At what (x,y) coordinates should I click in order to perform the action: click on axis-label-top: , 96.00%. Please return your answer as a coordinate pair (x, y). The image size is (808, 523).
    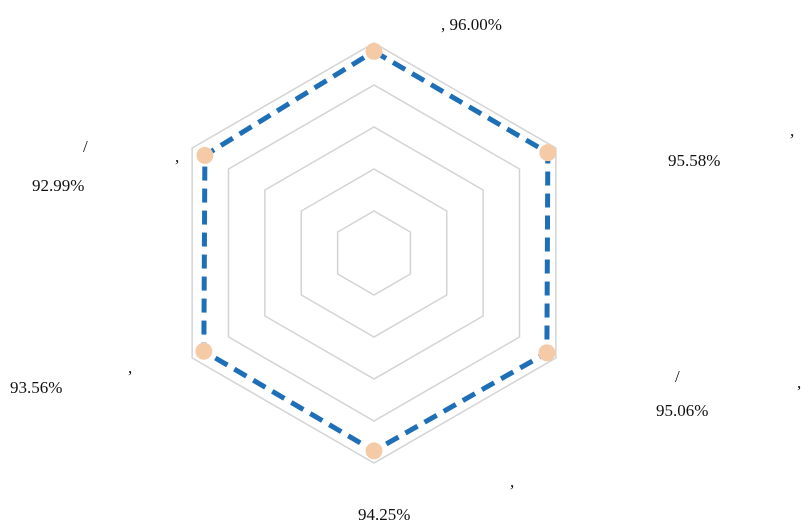
    Looking at the image, I should click on (471, 24).